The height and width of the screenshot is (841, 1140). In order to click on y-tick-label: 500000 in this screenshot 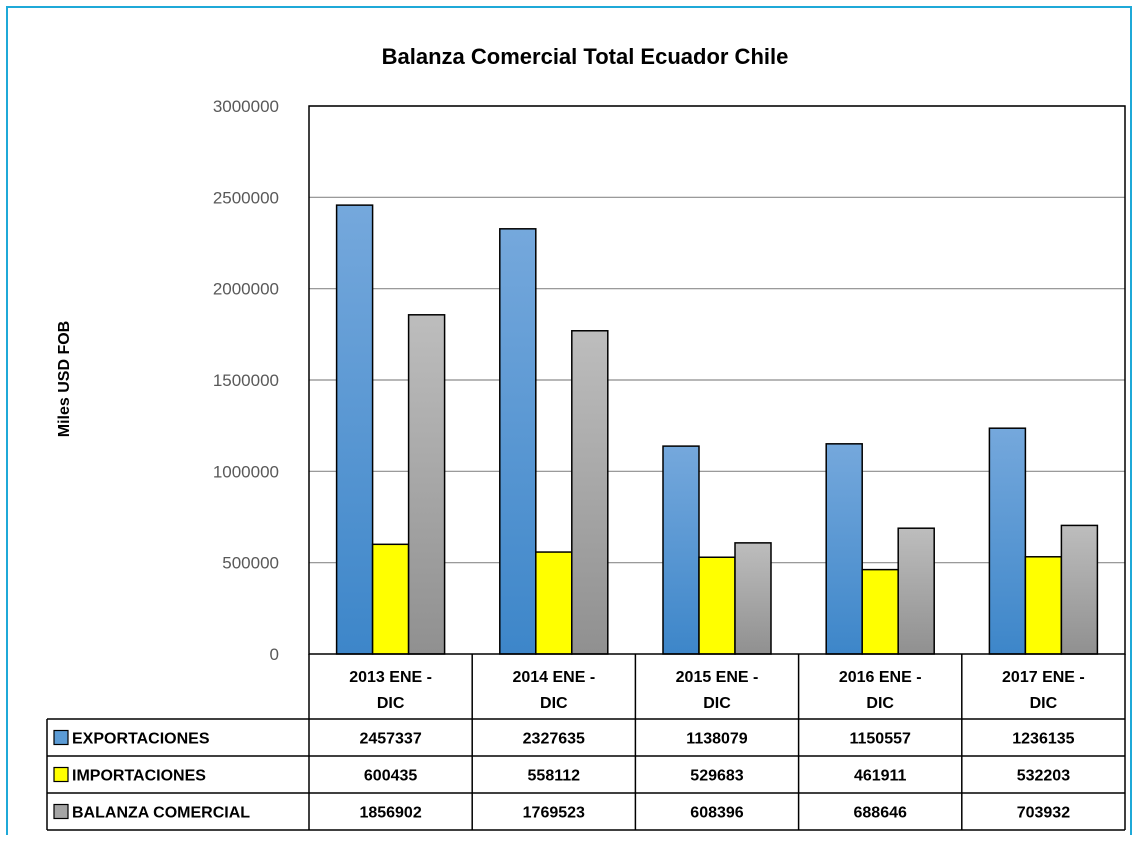, I will do `click(250, 563)`.